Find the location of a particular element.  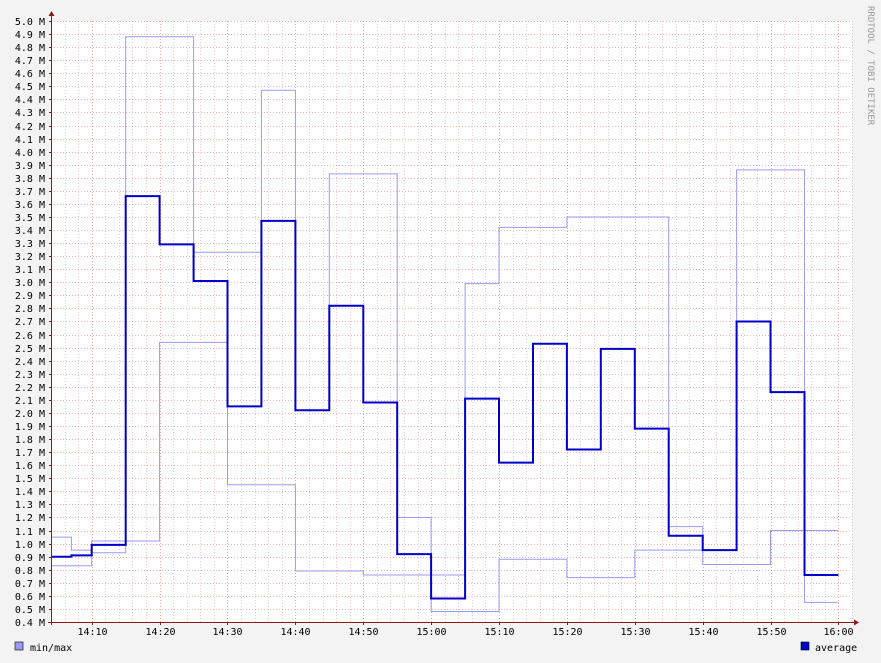

y-tick-label: 3.7 M is located at coordinates (30, 192).